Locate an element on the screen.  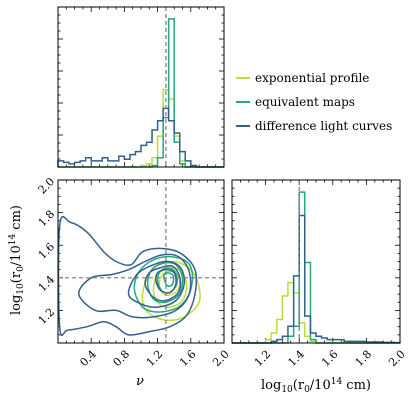
nu-tick-label: 0.8 is located at coordinates (122, 359).